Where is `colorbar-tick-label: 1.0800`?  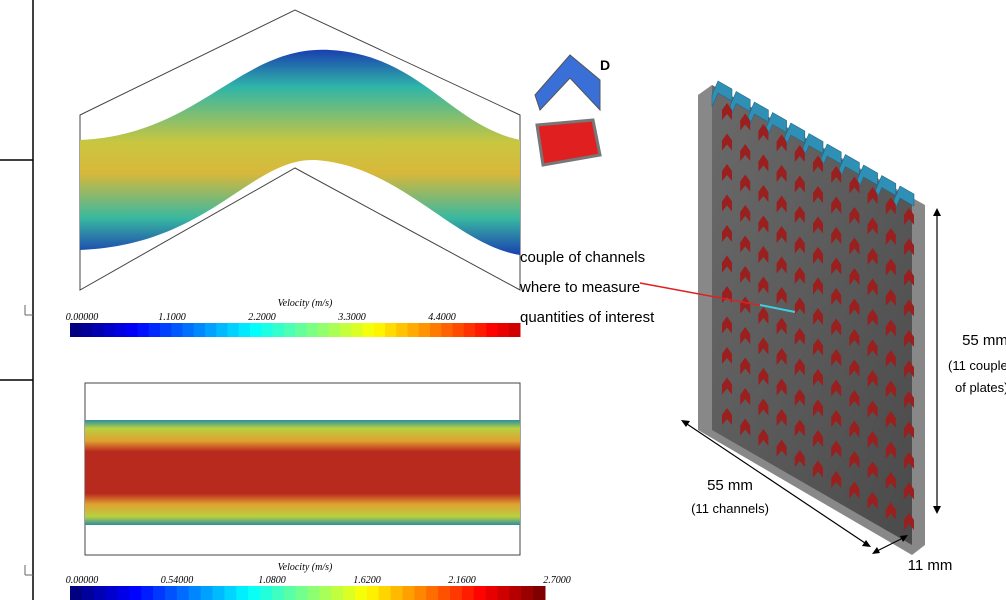
colorbar-tick-label: 1.0800 is located at coordinates (272, 580).